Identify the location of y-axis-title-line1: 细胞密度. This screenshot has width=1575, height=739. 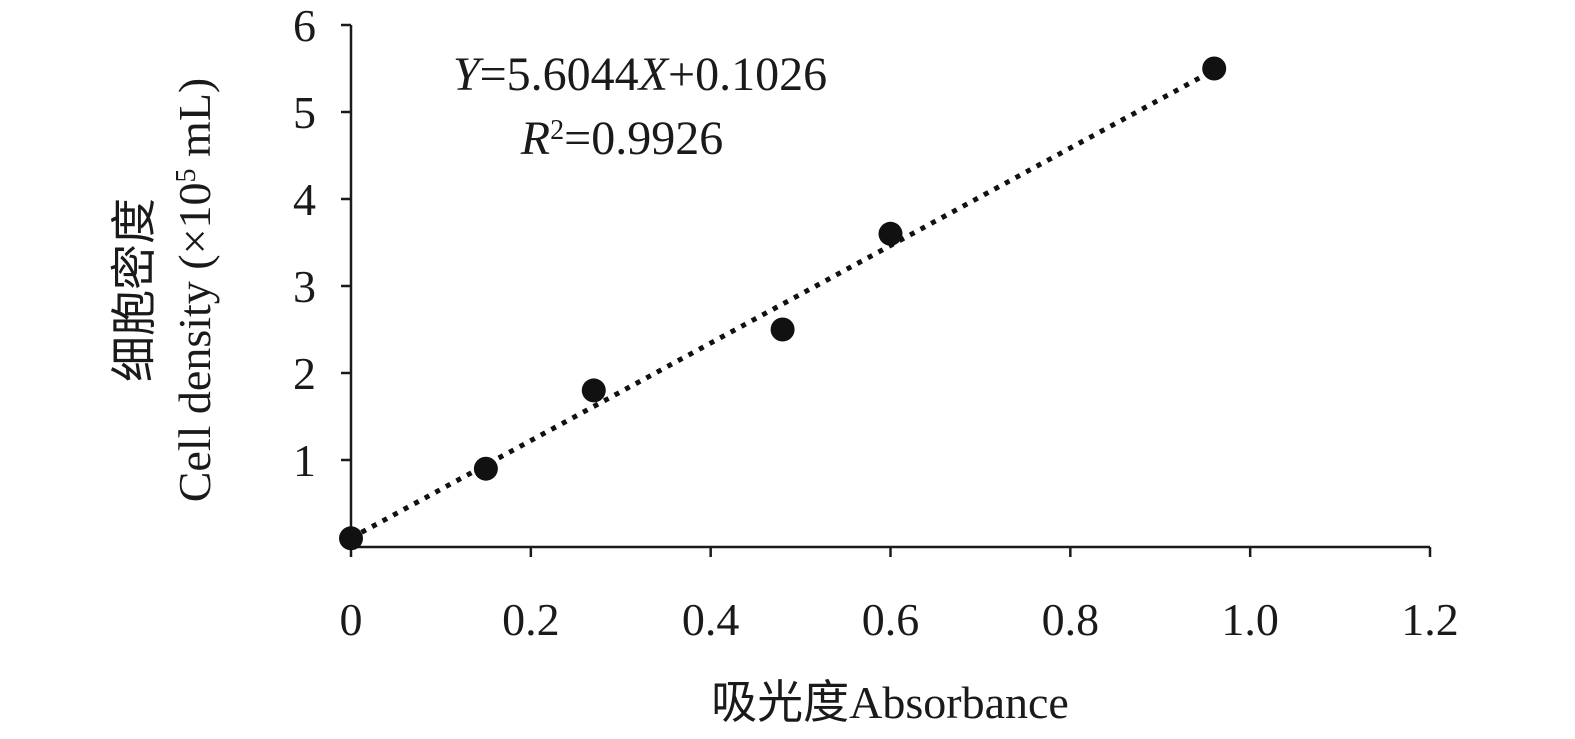
(134, 290).